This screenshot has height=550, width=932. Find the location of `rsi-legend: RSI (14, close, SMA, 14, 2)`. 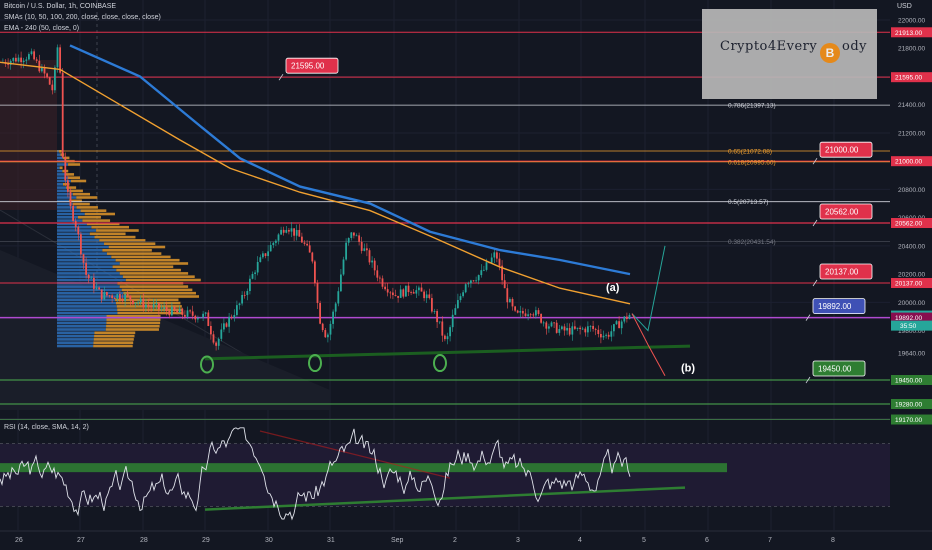

rsi-legend: RSI (14, close, SMA, 14, 2) is located at coordinates (46, 427).